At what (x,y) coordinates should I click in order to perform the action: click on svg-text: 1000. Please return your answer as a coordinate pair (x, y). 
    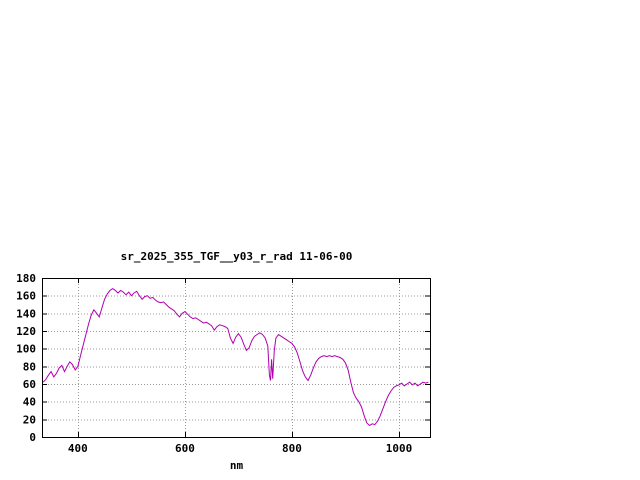
    Looking at the image, I should click on (399, 448).